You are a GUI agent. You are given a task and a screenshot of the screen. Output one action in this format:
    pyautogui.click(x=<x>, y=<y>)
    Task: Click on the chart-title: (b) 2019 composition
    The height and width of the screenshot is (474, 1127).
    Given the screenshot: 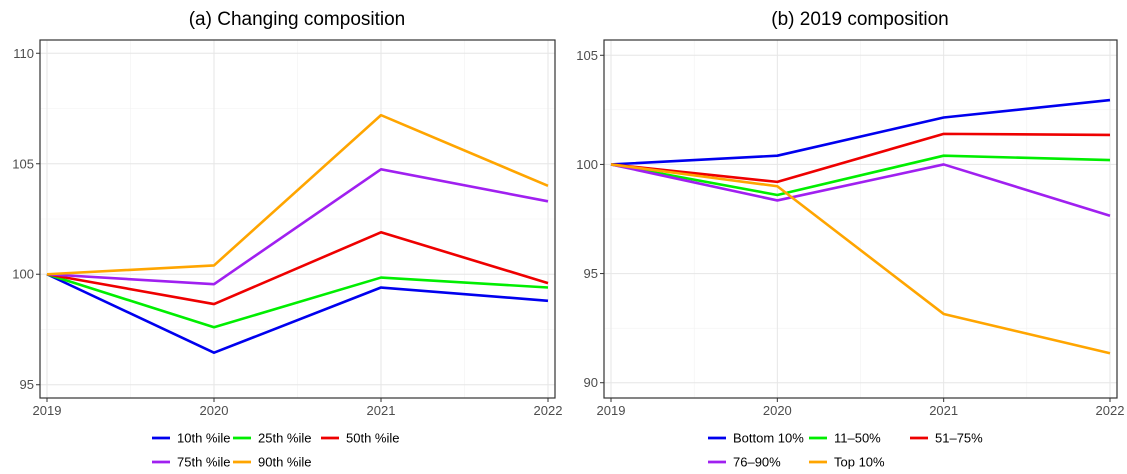 What is the action you would take?
    pyautogui.click(x=859, y=19)
    